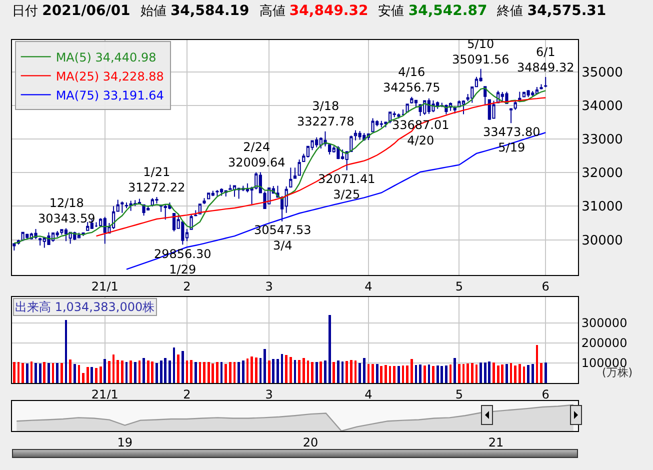  What do you see at coordinates (110, 76) in the screenshot?
I see `legend-label: MA(25) 34,228.88` at bounding box center [110, 76].